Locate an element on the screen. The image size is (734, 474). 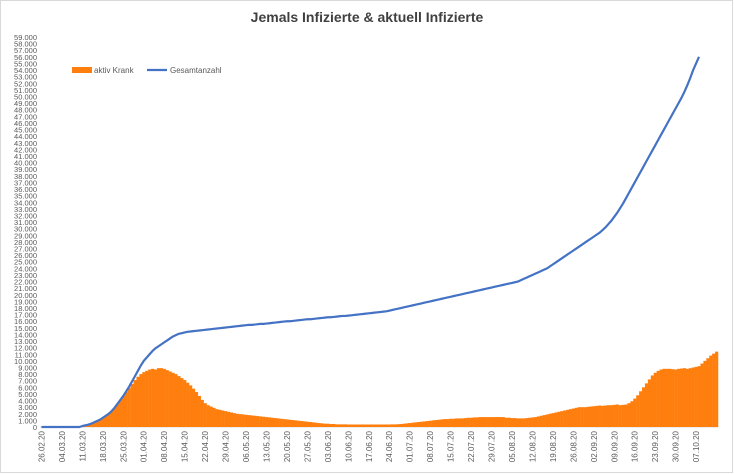
x-tick-label: 30.09.20 is located at coordinates (676, 446).